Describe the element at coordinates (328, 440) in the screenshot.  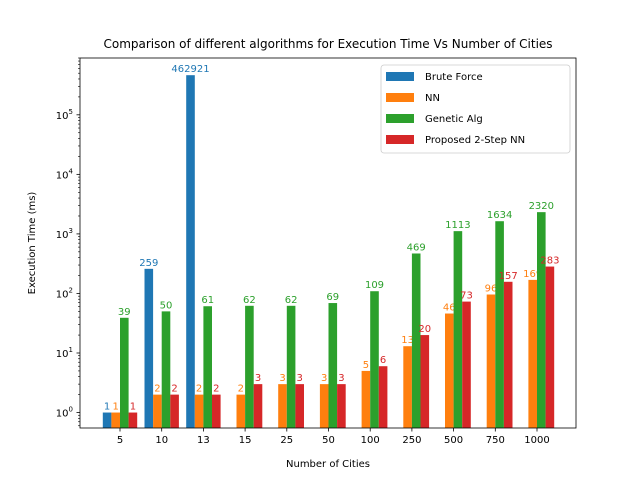
I see `x-tick-label: 50` at that location.